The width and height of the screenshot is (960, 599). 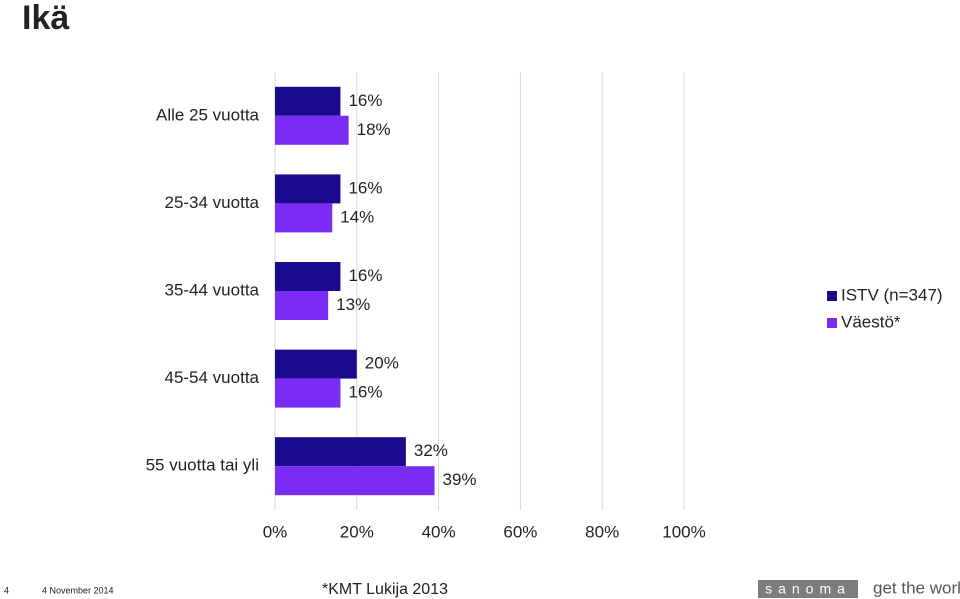 I want to click on logo-box, so click(x=808, y=589).